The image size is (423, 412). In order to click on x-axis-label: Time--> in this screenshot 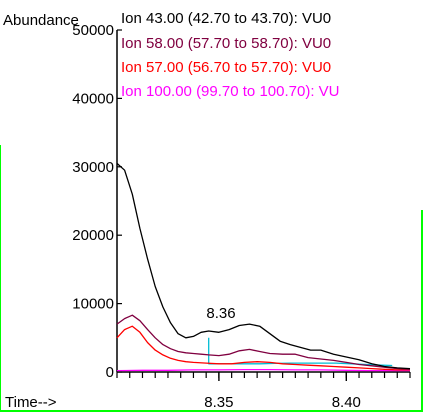, I will do `click(31, 402)`.